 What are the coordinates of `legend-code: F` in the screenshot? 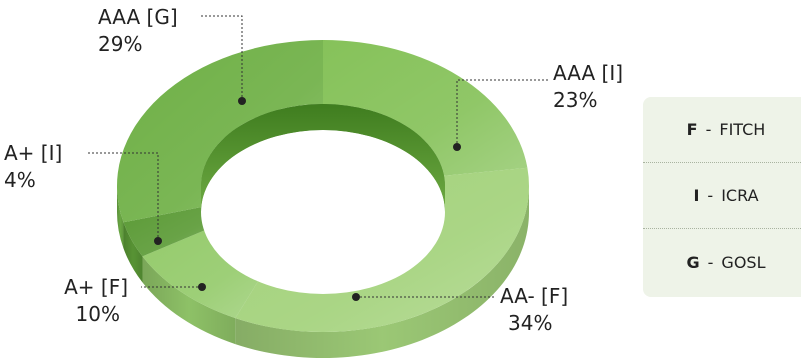 It's located at (692, 129).